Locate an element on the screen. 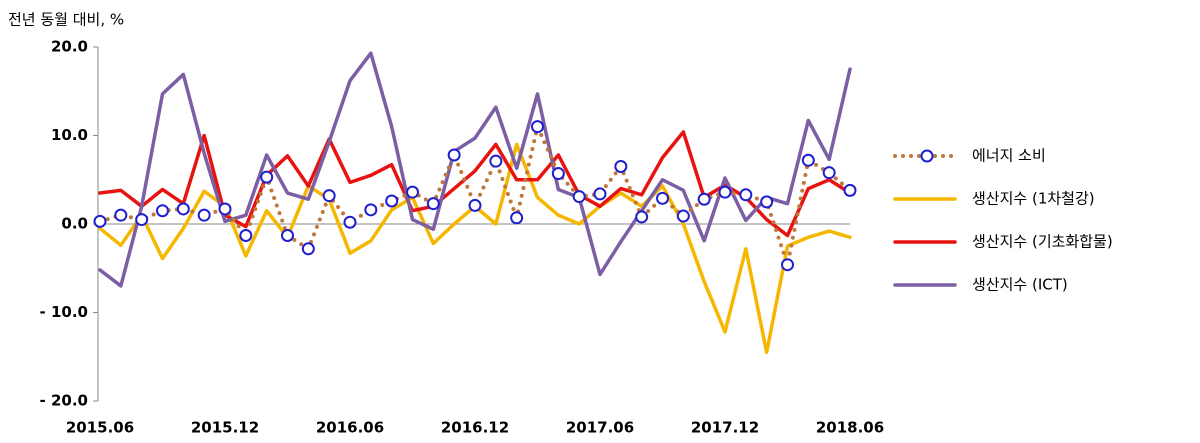  x-tick-label: 2017.06 is located at coordinates (600, 428).